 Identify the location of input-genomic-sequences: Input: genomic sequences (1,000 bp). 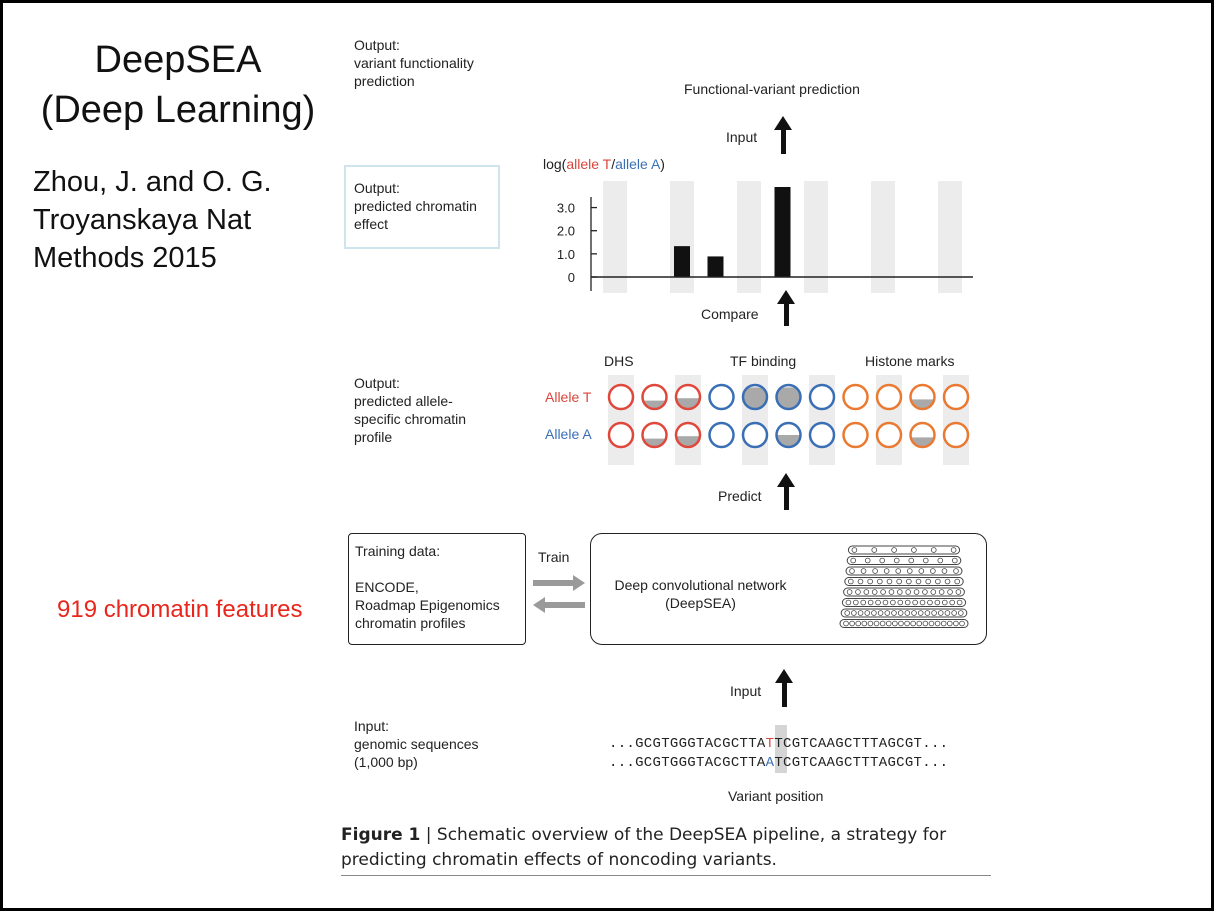
(416, 744).